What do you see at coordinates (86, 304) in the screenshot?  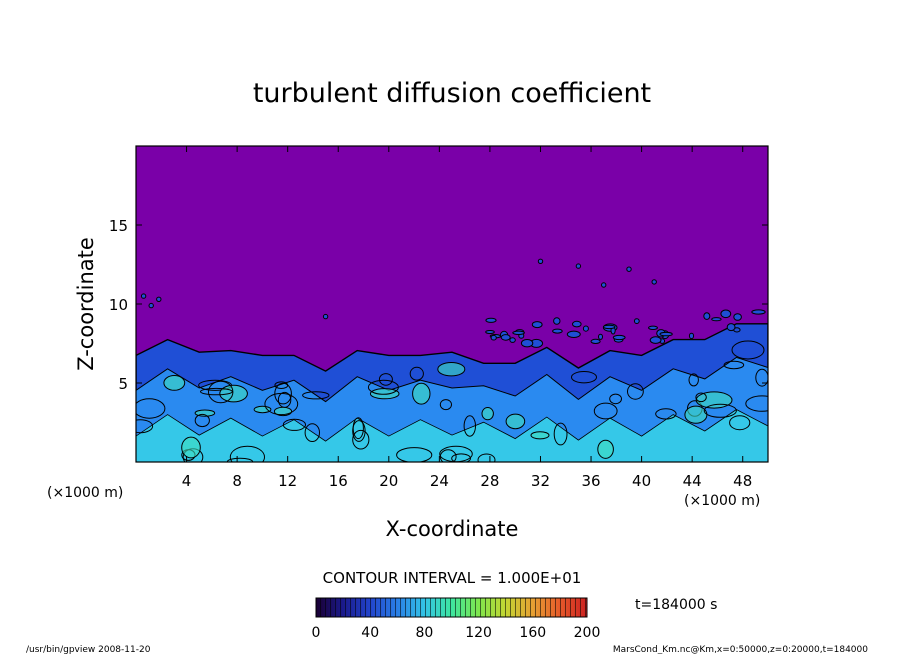 I see `y-axis-label: Z-coordinate` at bounding box center [86, 304].